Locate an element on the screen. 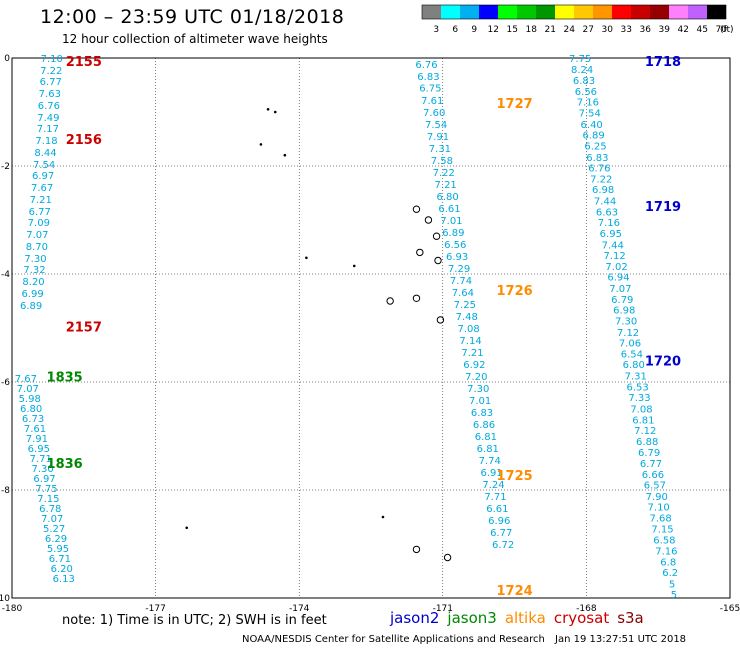 Image resolution: width=740 pixels, height=650 pixels. wave-height-value: 6.97 is located at coordinates (43, 176).